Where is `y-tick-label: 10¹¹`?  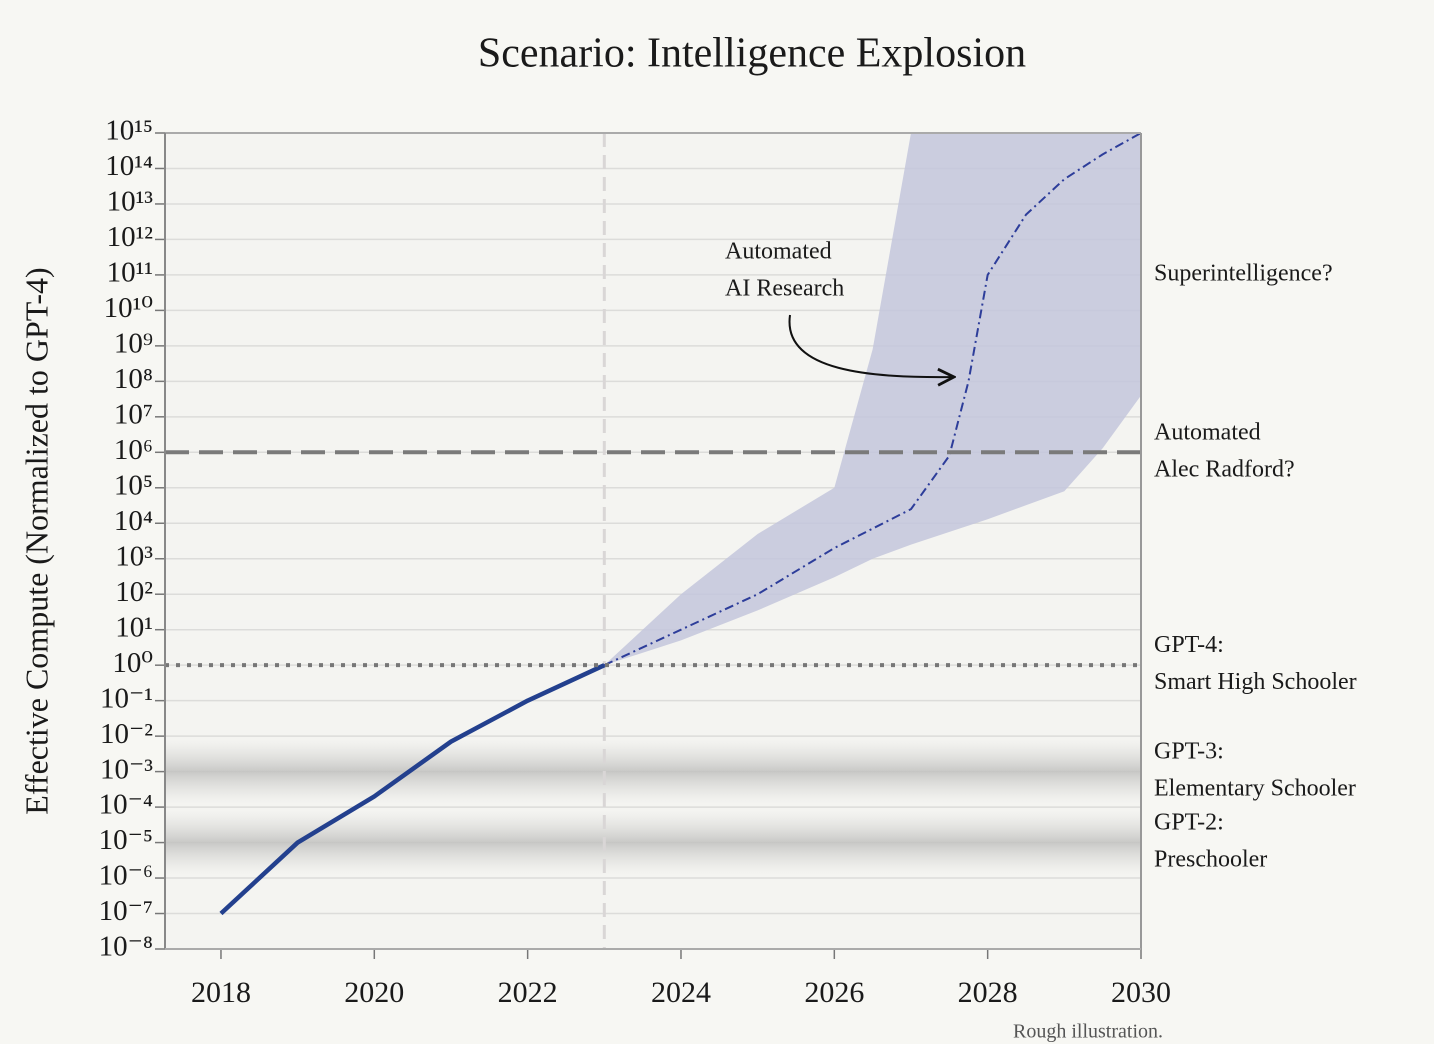 y-tick-label: 10¹¹ is located at coordinates (130, 273).